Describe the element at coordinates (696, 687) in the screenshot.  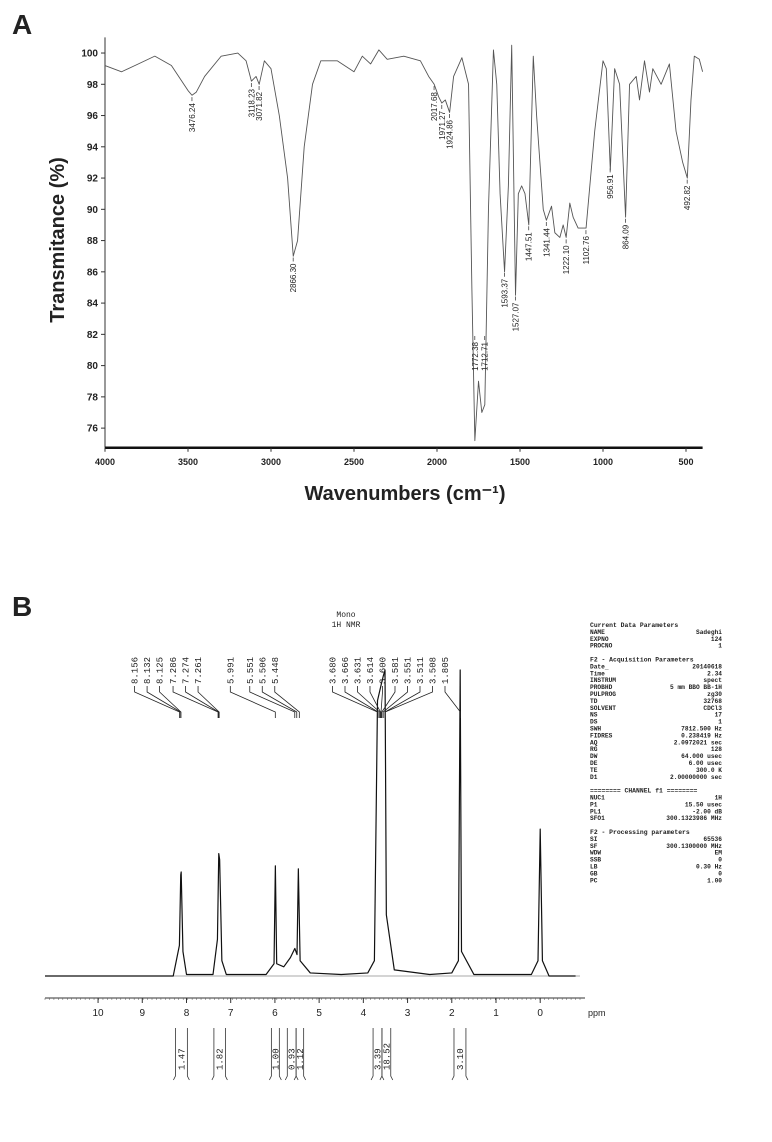
I see `param-value: 5 mm BBO BB-1H` at that location.